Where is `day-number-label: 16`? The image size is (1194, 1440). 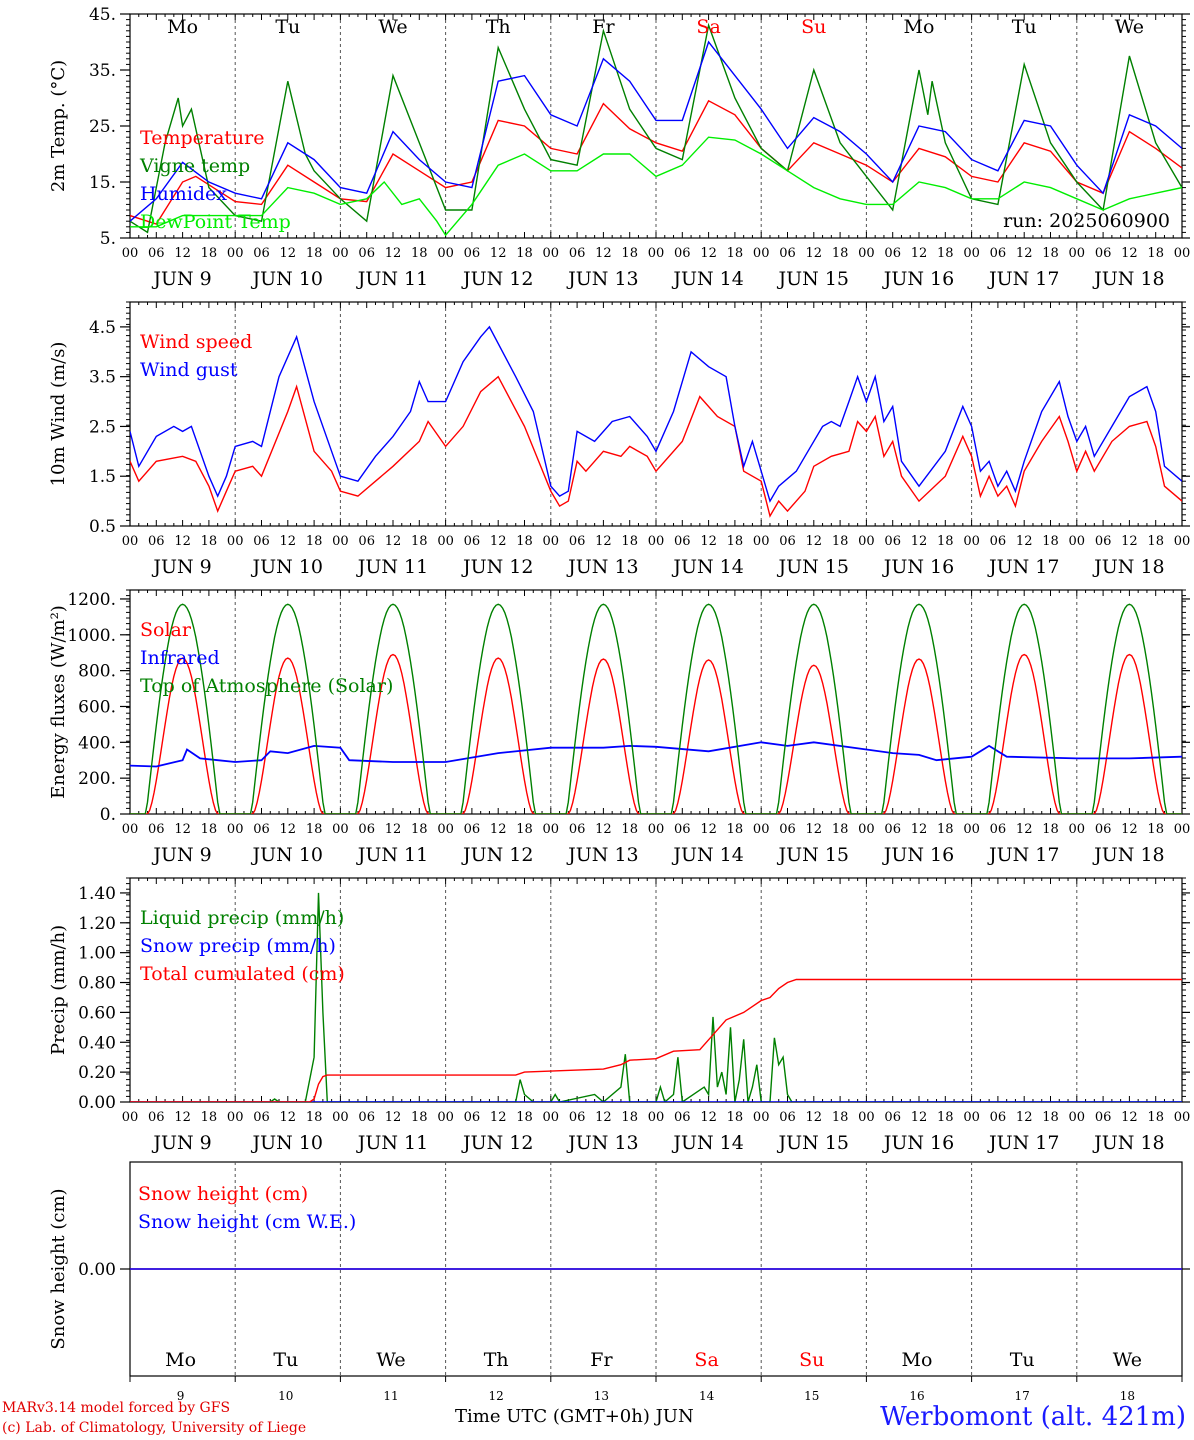 day-number-label: 16 is located at coordinates (916, 1396).